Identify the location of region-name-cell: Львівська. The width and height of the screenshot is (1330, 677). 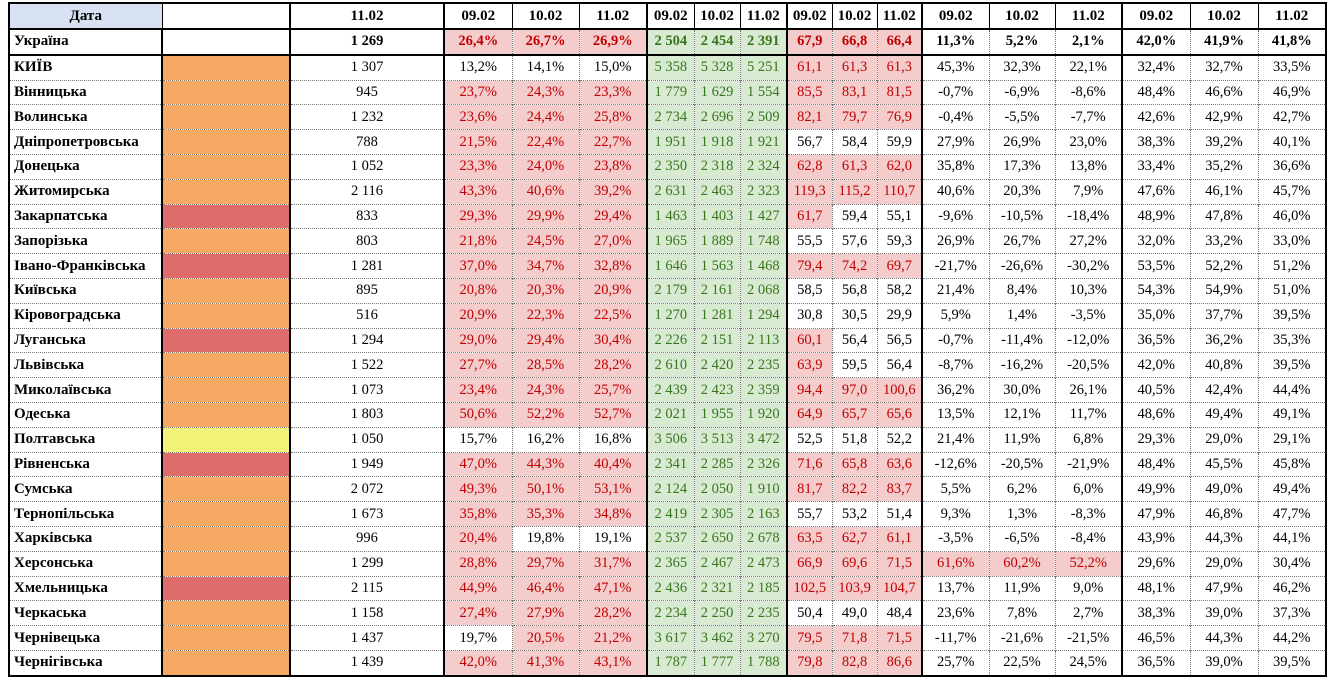
(85, 365).